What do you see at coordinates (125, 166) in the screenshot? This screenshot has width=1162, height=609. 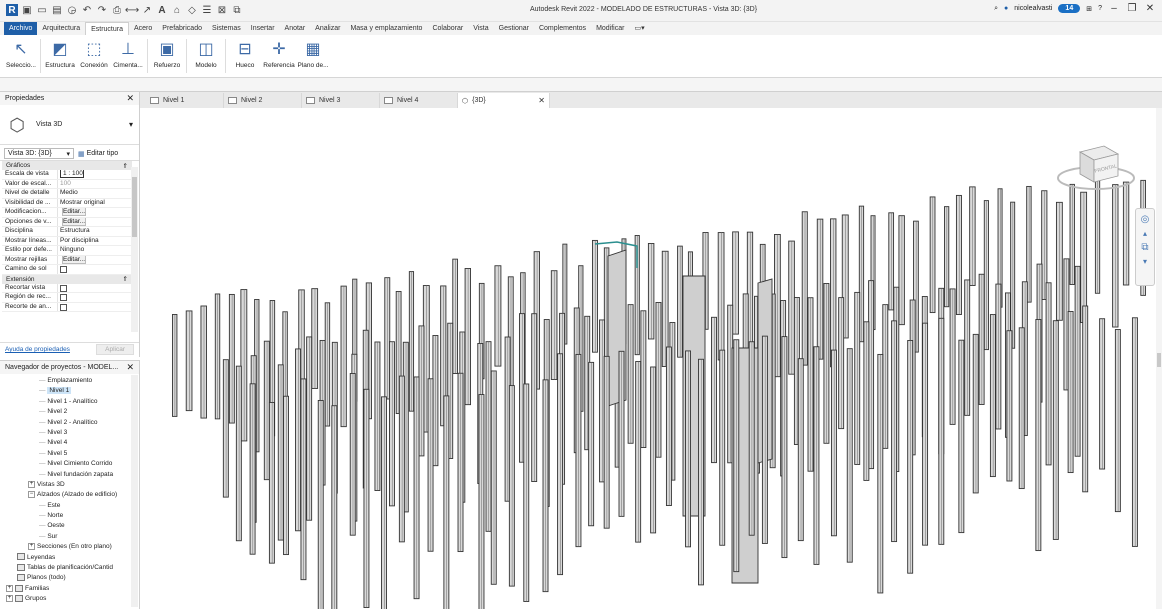 I see `collapse-icon: ⇑` at bounding box center [125, 166].